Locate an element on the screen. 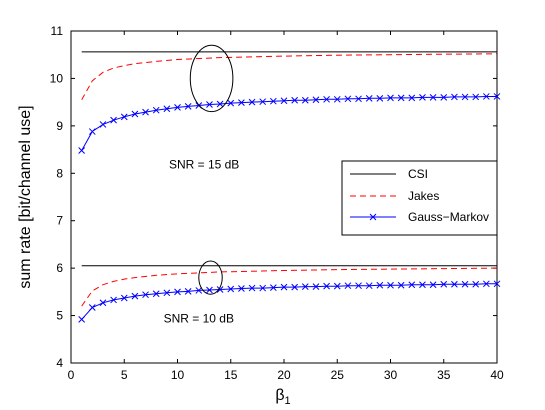 This screenshot has width=545, height=410. y-axis-label: sum rate [bit/channel use] is located at coordinates (25, 196).